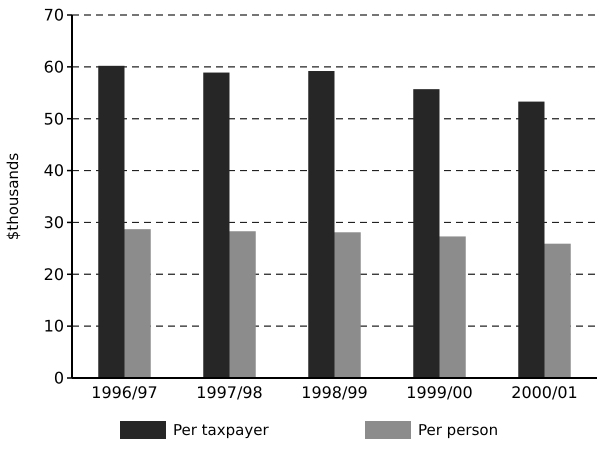 Image resolution: width=599 pixels, height=454 pixels. I want to click on y-tick-label: 40, so click(54, 170).